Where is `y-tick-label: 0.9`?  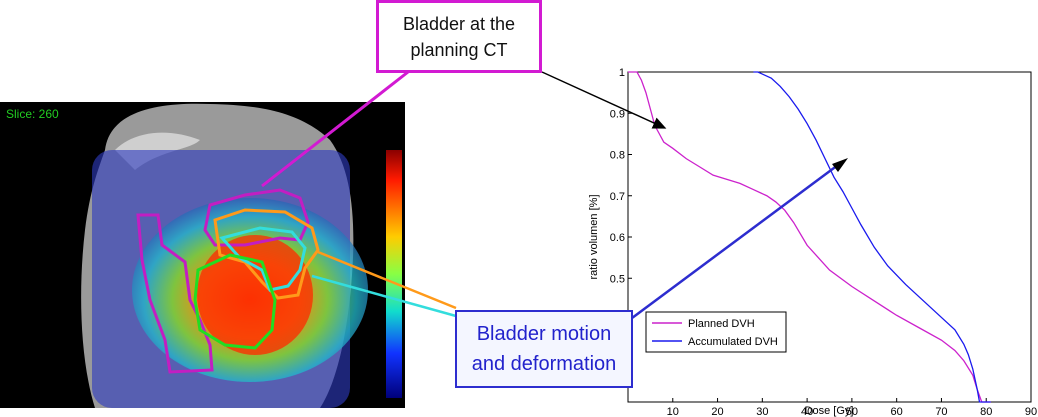 y-tick-label: 0.9 is located at coordinates (617, 114).